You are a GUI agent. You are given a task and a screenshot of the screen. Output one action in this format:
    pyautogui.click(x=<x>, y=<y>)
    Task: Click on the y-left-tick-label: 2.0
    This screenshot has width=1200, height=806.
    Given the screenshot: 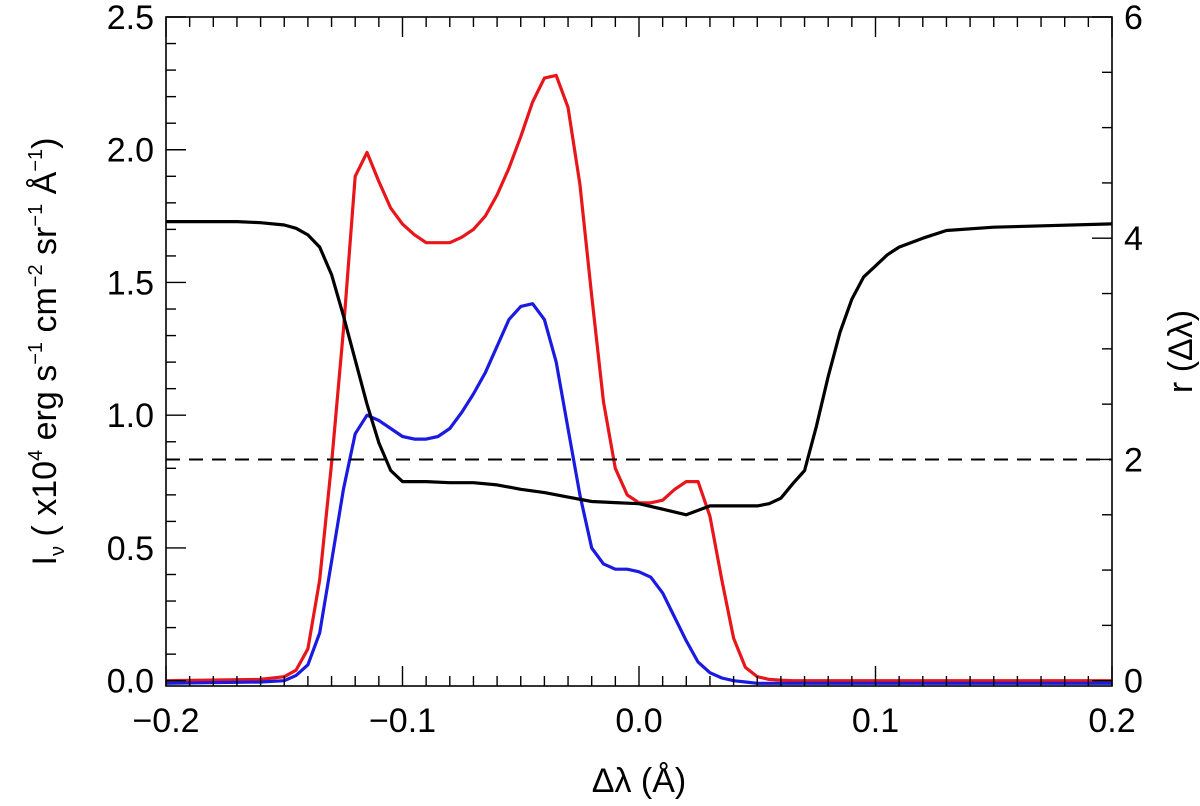 What is the action you would take?
    pyautogui.click(x=130, y=151)
    